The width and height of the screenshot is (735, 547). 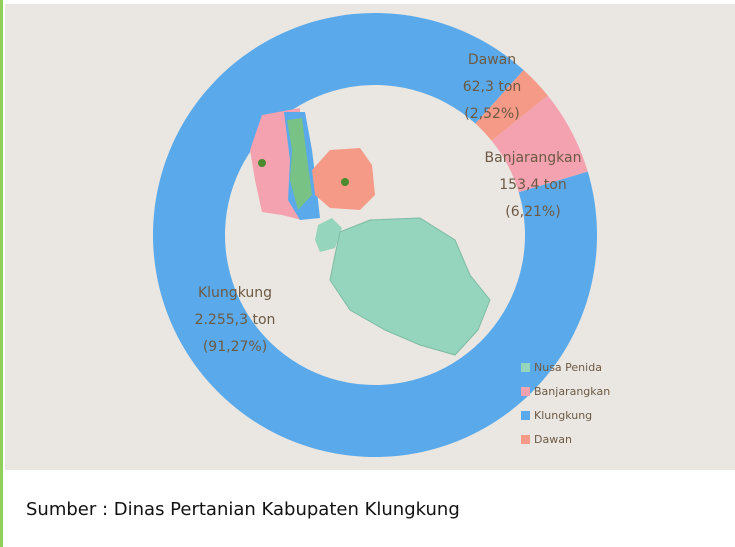 I want to click on left-border, so click(x=1, y=273).